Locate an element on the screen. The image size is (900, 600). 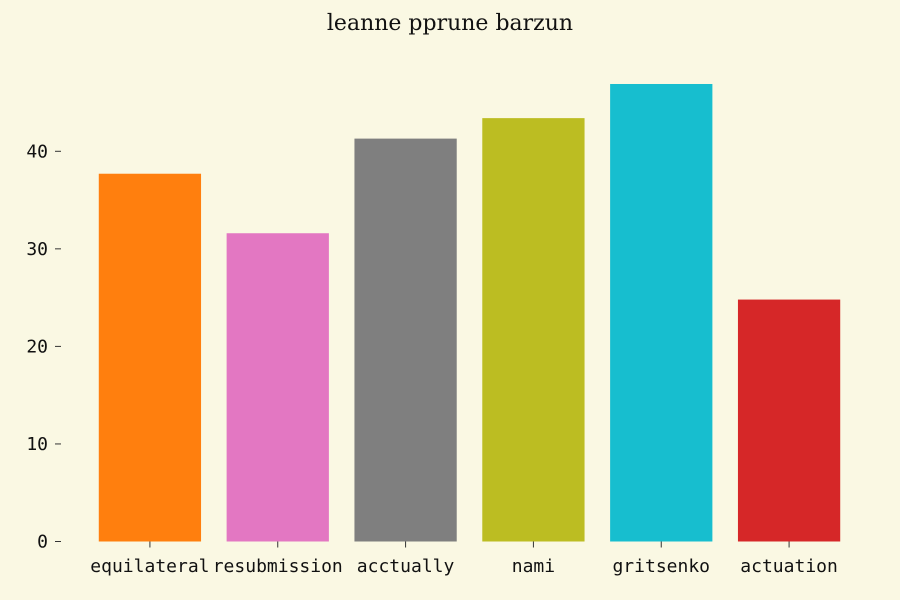
x-tick-label: resubmission is located at coordinates (278, 566).